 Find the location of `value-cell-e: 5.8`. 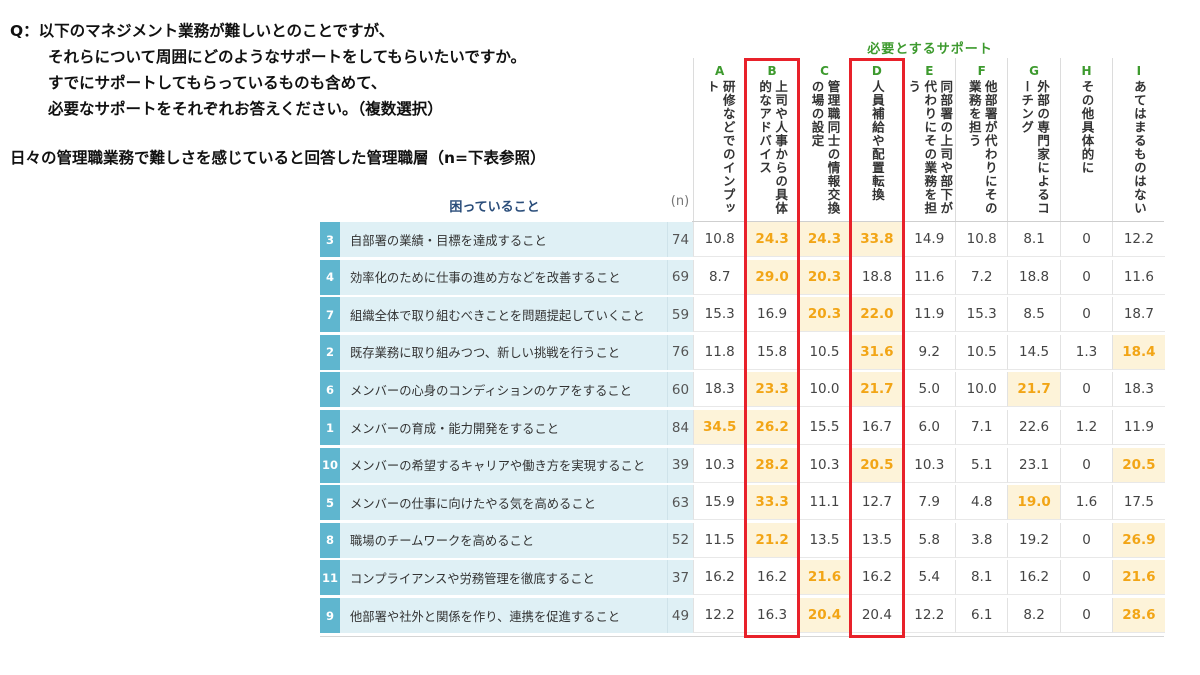

value-cell-e: 5.8 is located at coordinates (928, 540).